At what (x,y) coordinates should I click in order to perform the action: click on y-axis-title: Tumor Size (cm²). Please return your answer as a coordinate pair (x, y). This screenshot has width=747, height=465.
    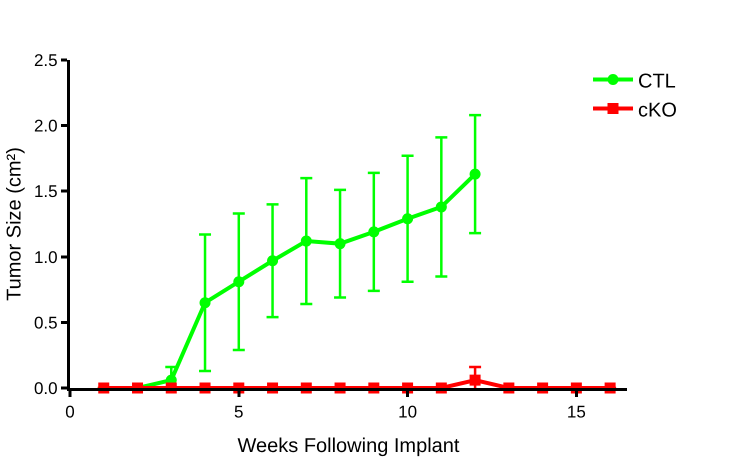
    Looking at the image, I should click on (14, 224).